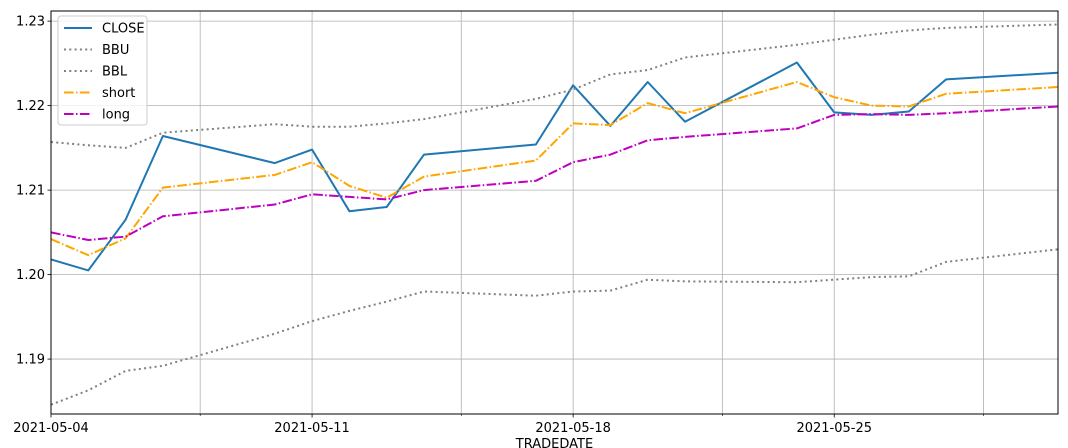 The width and height of the screenshot is (1068, 448). I want to click on legend: CLOSE BBU BBL short long, so click(102, 70).